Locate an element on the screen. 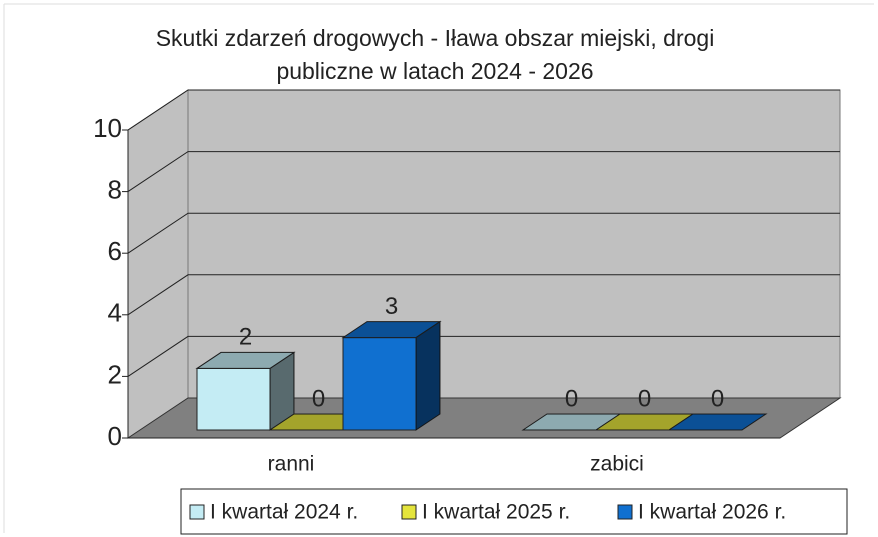 The image size is (878, 537). data-label: 3 is located at coordinates (391, 306).